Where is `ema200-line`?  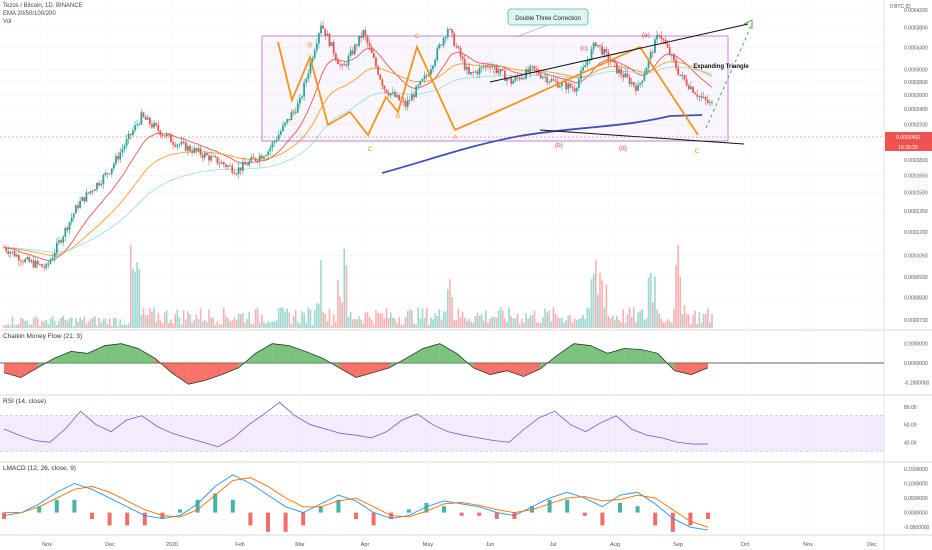
ema200-line is located at coordinates (542, 144).